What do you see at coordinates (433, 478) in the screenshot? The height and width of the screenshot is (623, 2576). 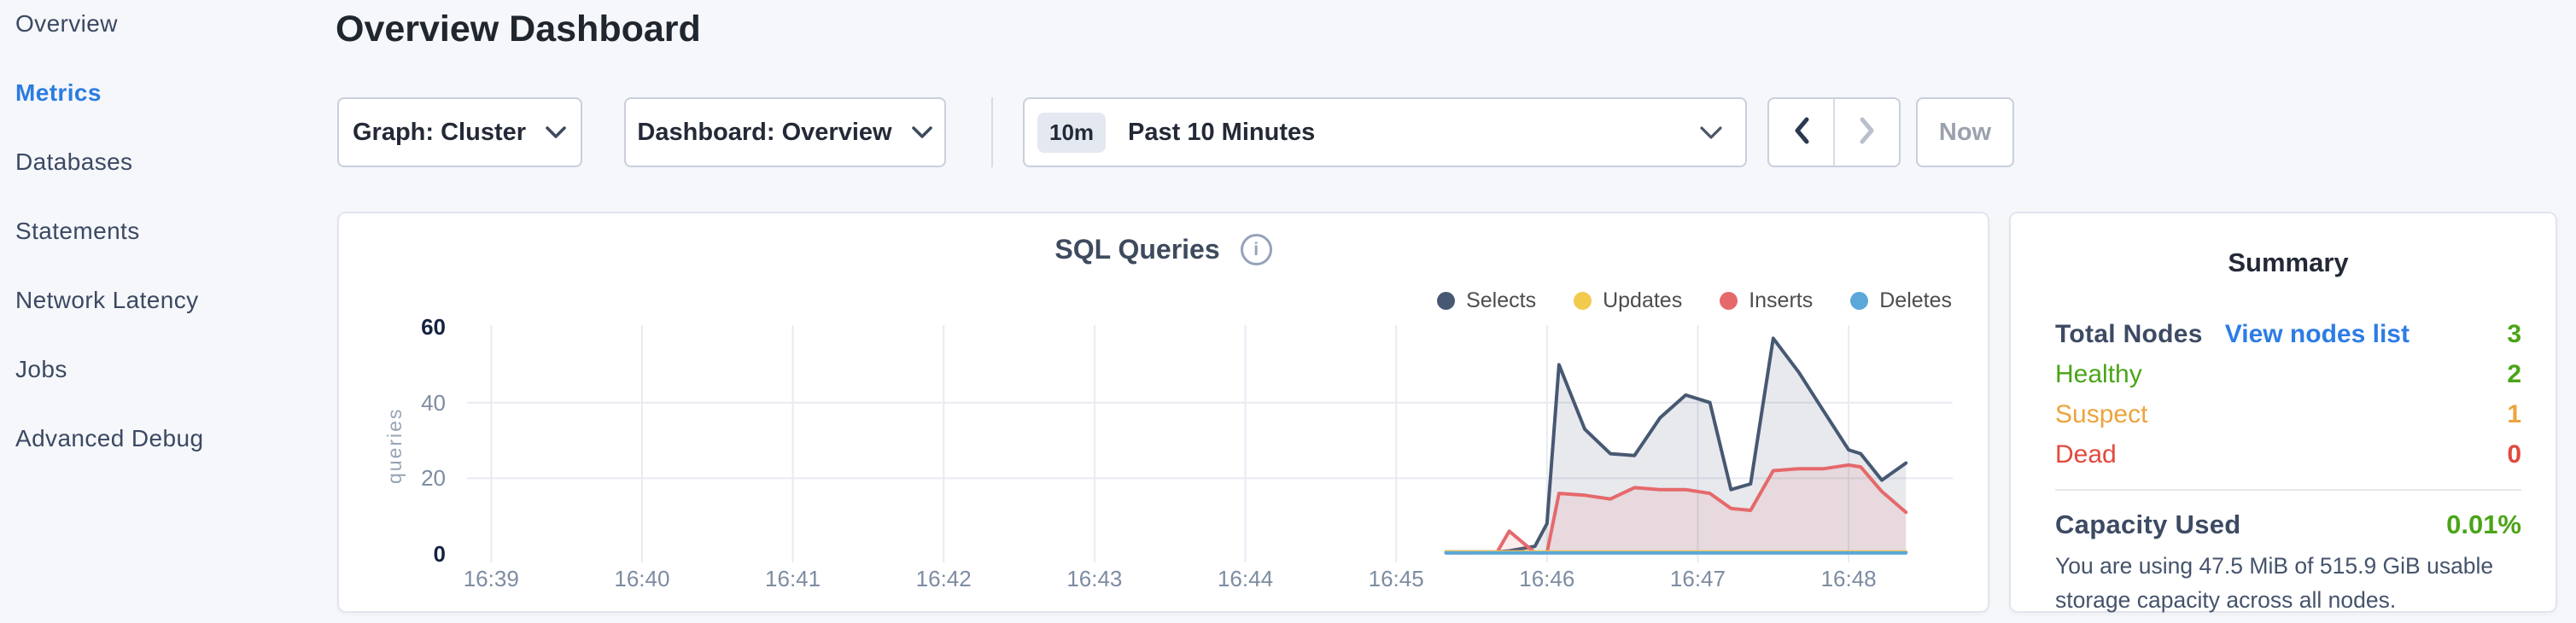 I see `y-tick-label: 20` at bounding box center [433, 478].